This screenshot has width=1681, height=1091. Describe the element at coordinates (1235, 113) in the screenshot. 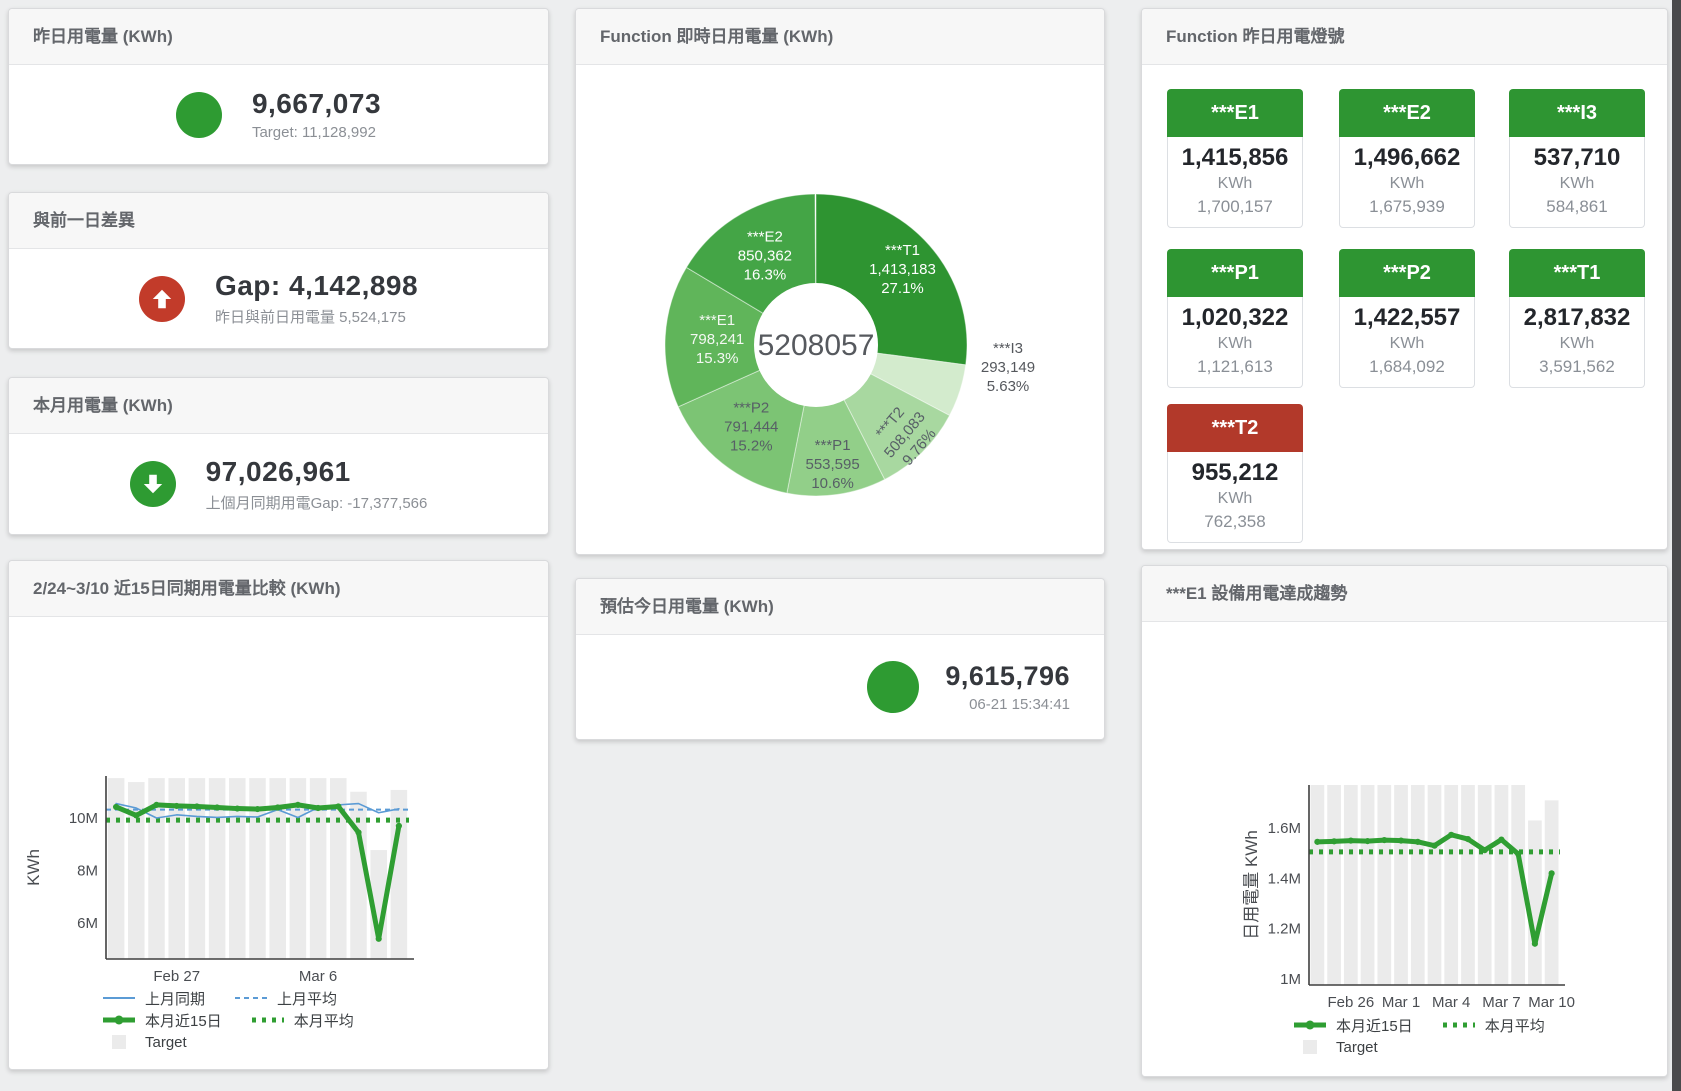

I see `tile-status-header: ***E1` at that location.